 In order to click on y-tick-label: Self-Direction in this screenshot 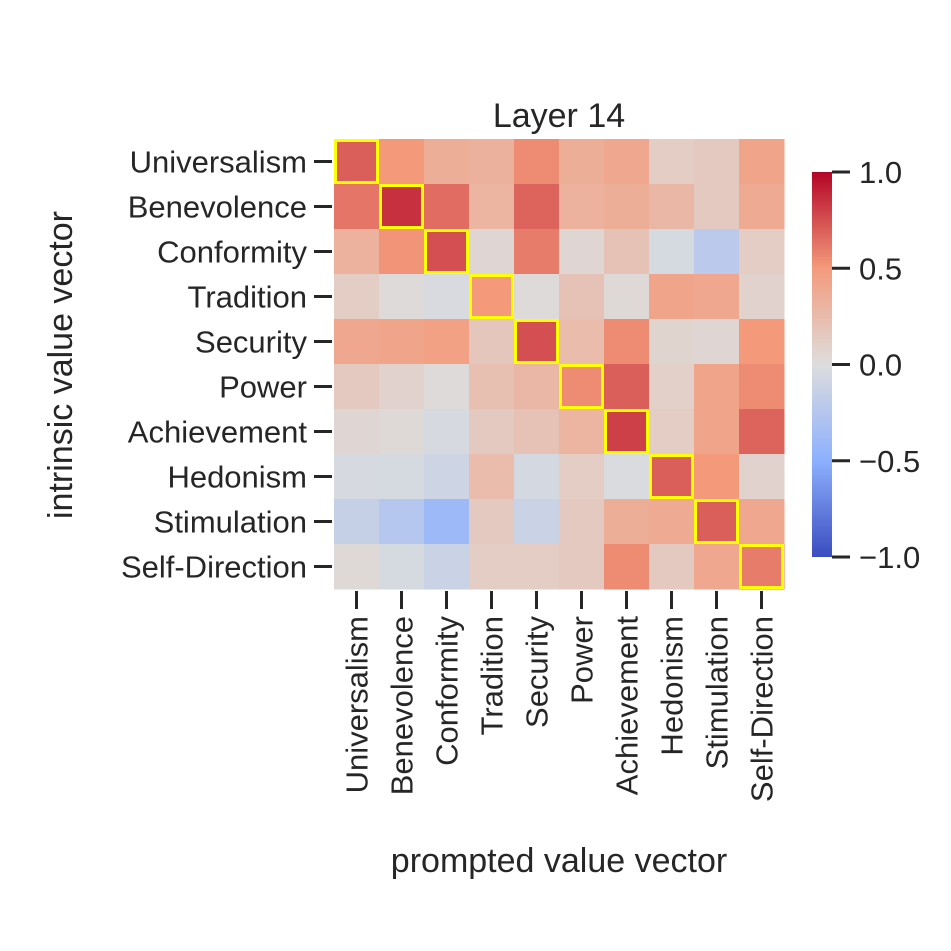, I will do `click(214, 567)`.